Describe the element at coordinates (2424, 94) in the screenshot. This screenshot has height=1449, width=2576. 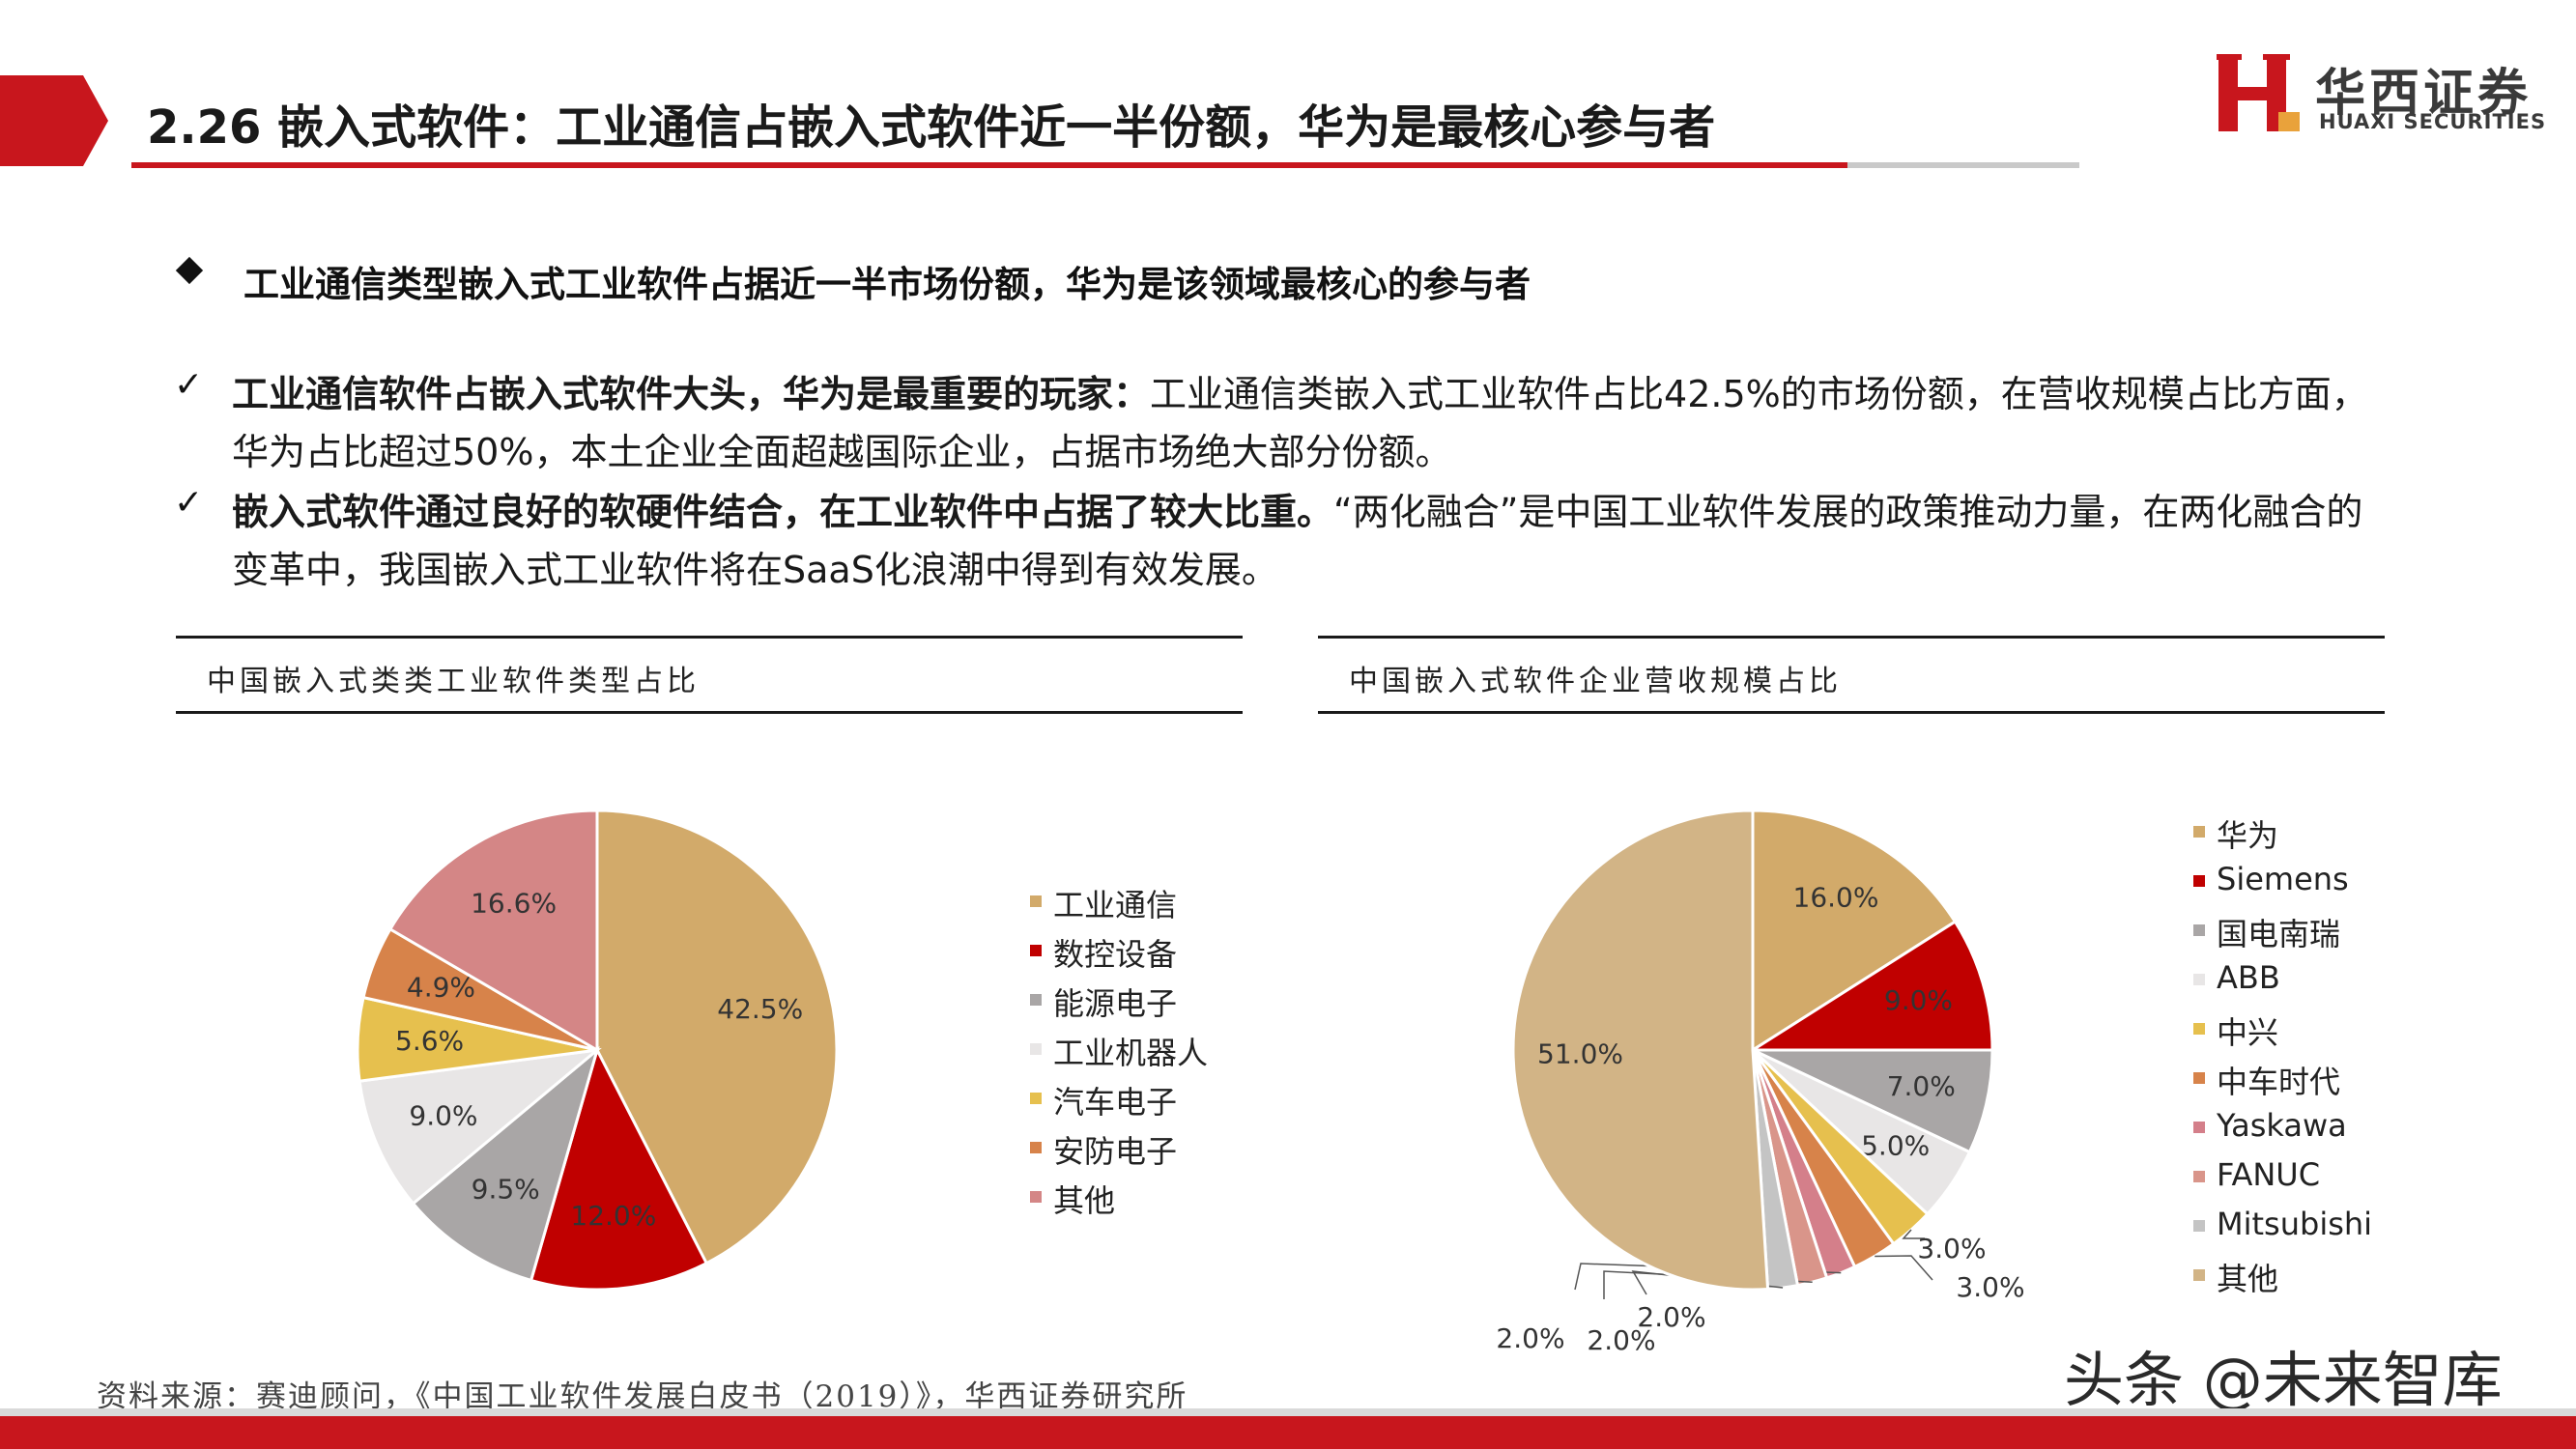
I see `logo-chinese-name: 华西证券` at that location.